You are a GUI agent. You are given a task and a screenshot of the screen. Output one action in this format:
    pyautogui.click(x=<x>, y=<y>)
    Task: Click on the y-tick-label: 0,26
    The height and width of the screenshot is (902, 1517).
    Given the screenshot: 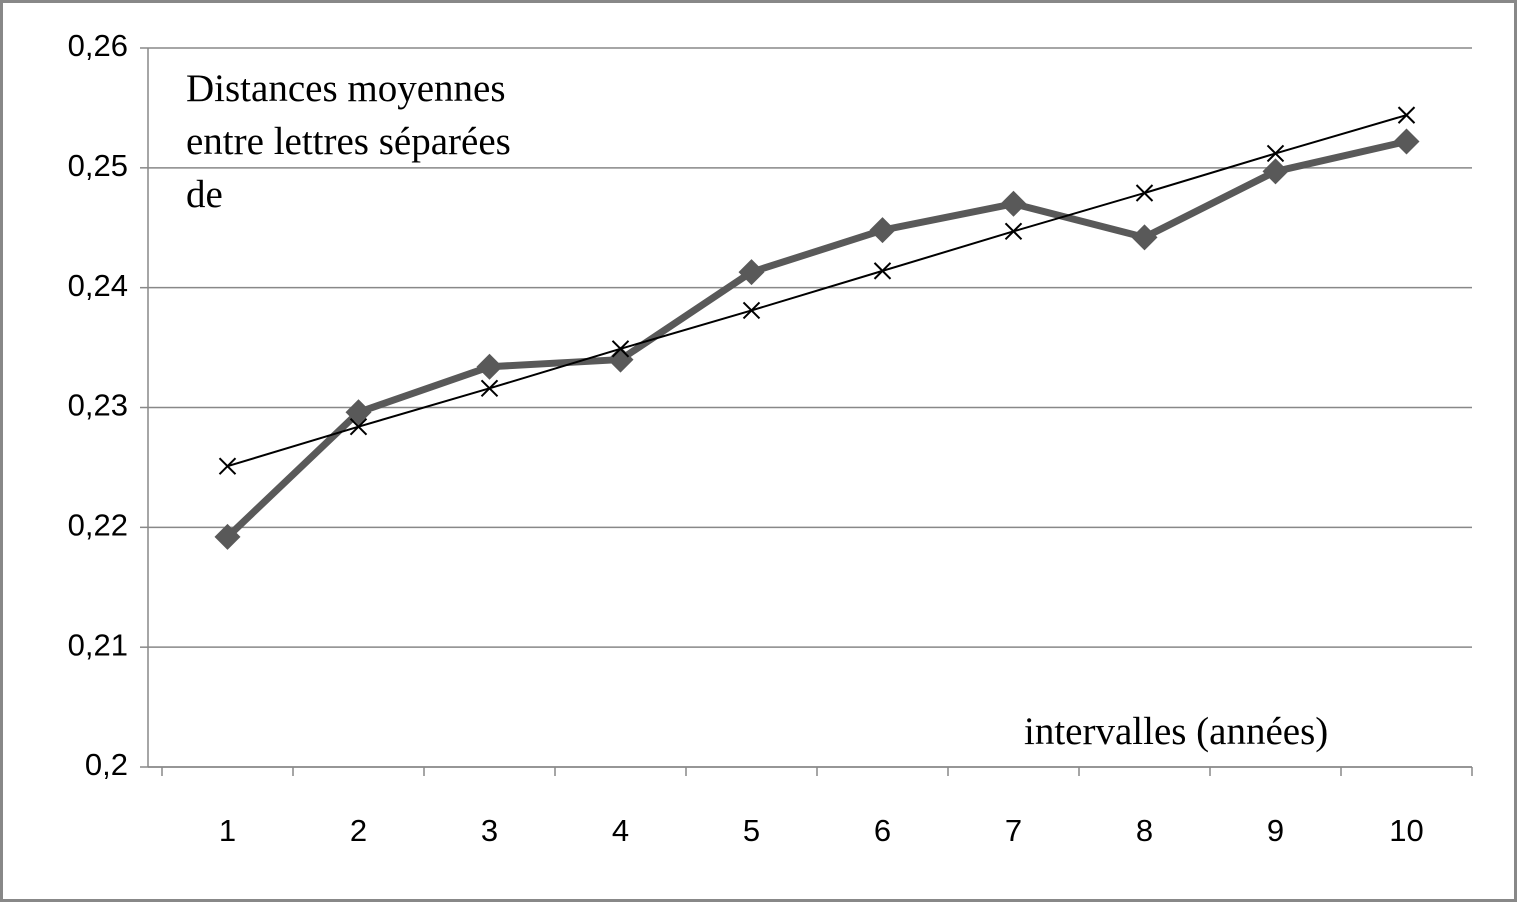 What is the action you would take?
    pyautogui.click(x=98, y=45)
    